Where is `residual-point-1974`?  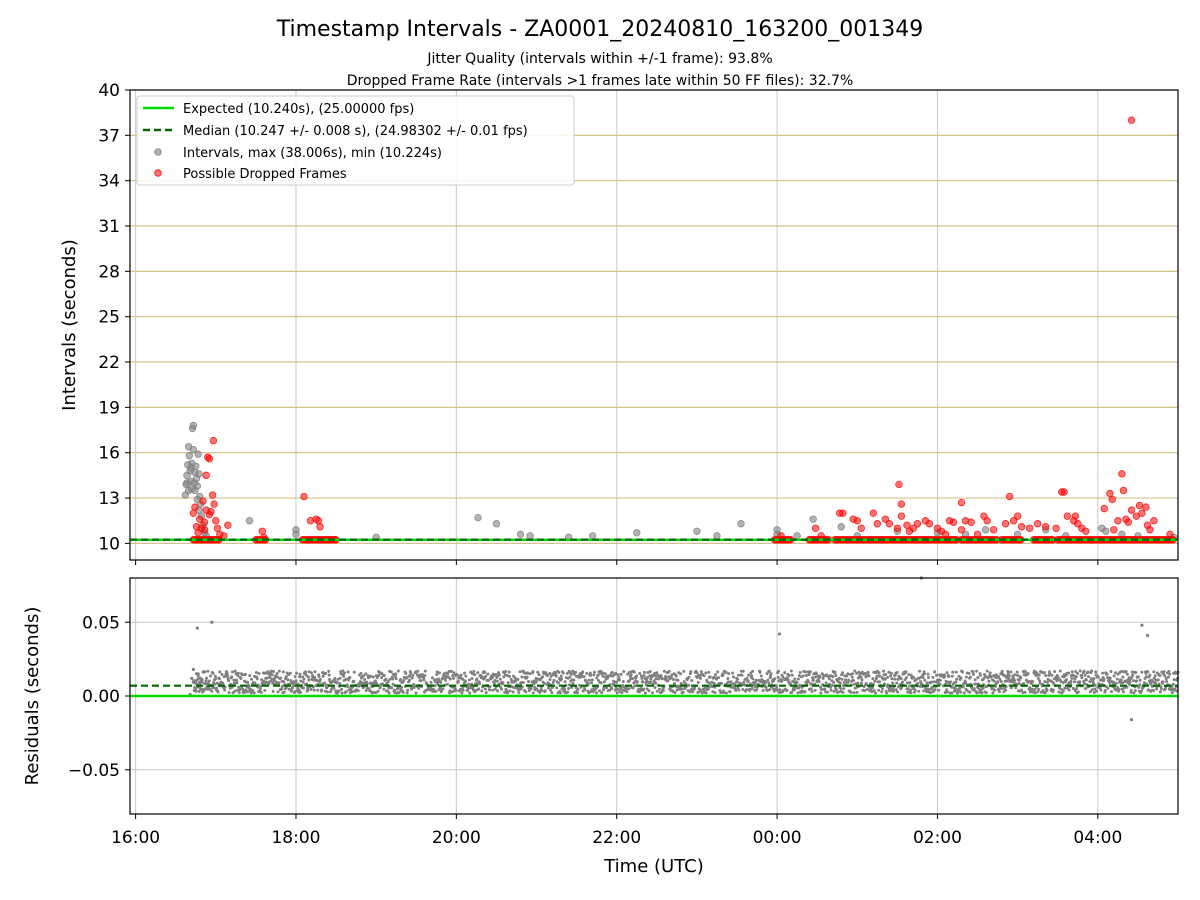
residual-point-1974 is located at coordinates (1064, 677).